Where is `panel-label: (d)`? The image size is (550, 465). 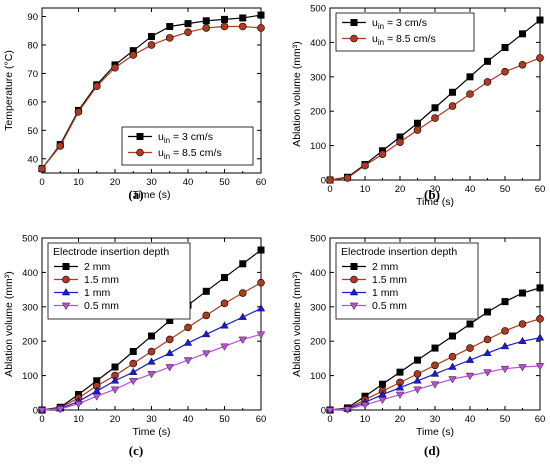
panel-label: (d) is located at coordinates (432, 450).